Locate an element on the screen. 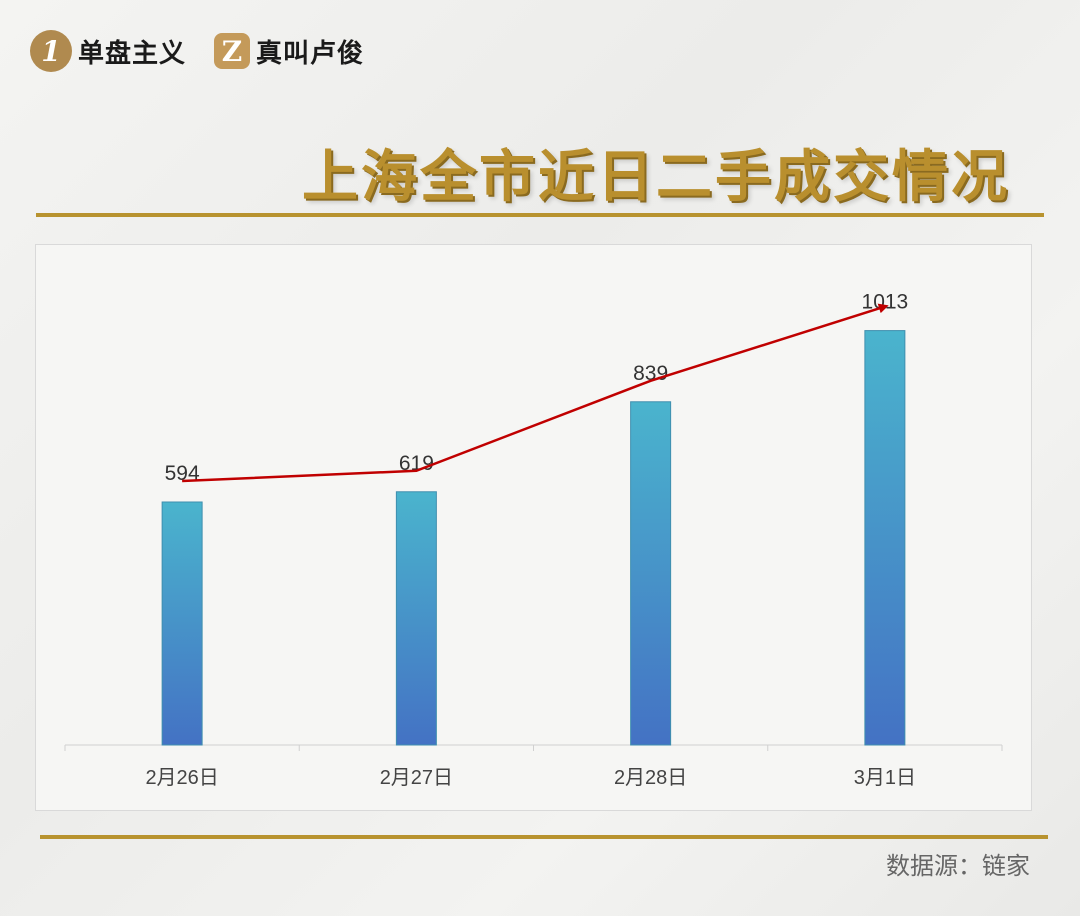 This screenshot has height=916, width=1080. zhenjiao-label: 真叫卢俊 is located at coordinates (310, 53).